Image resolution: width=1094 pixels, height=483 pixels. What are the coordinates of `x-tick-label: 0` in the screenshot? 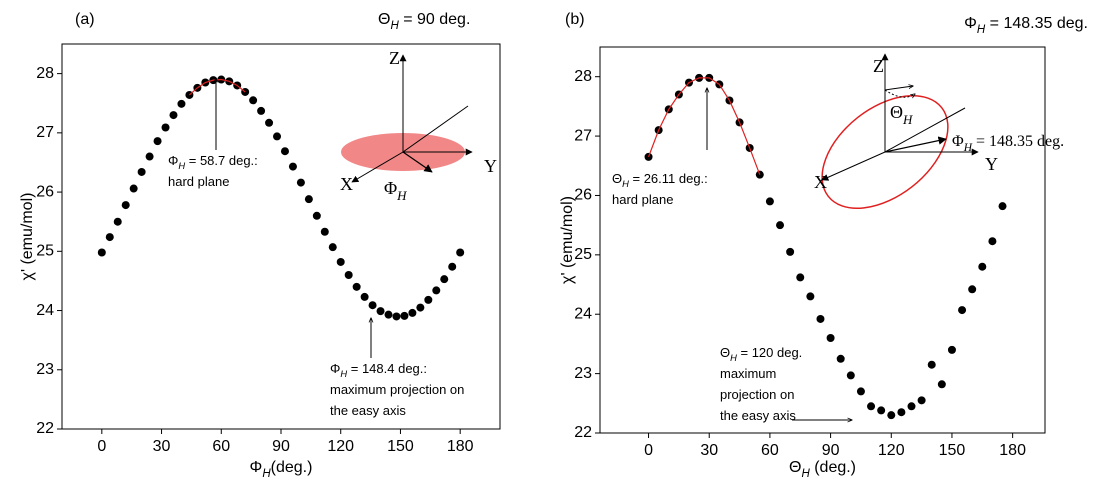 It's located at (648, 450).